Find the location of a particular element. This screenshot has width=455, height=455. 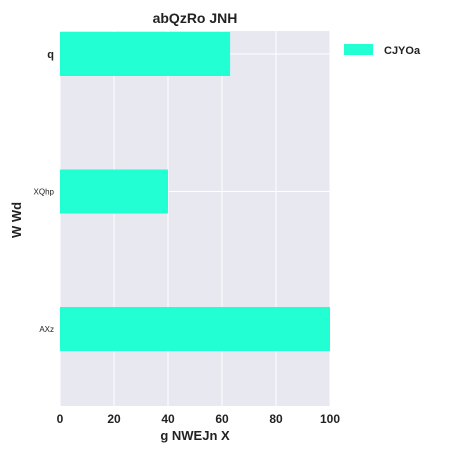

x-tick-label: 80 is located at coordinates (276, 419).